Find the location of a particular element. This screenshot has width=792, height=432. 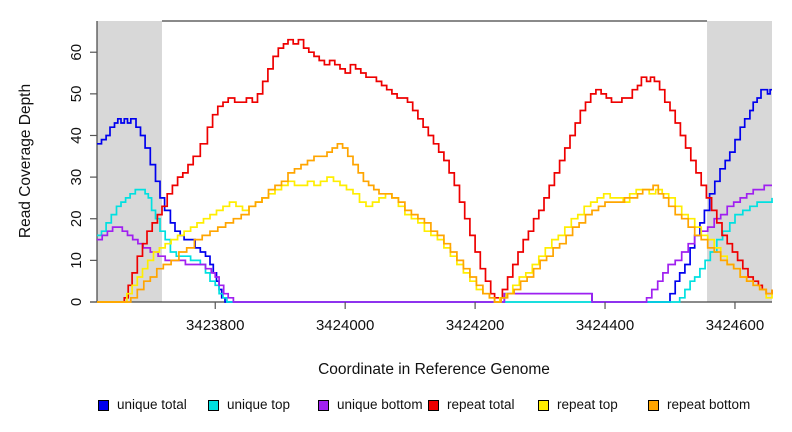

x-axis-ticks: 3423800 3424000 3424200 3424400 3424600 is located at coordinates (475, 318).